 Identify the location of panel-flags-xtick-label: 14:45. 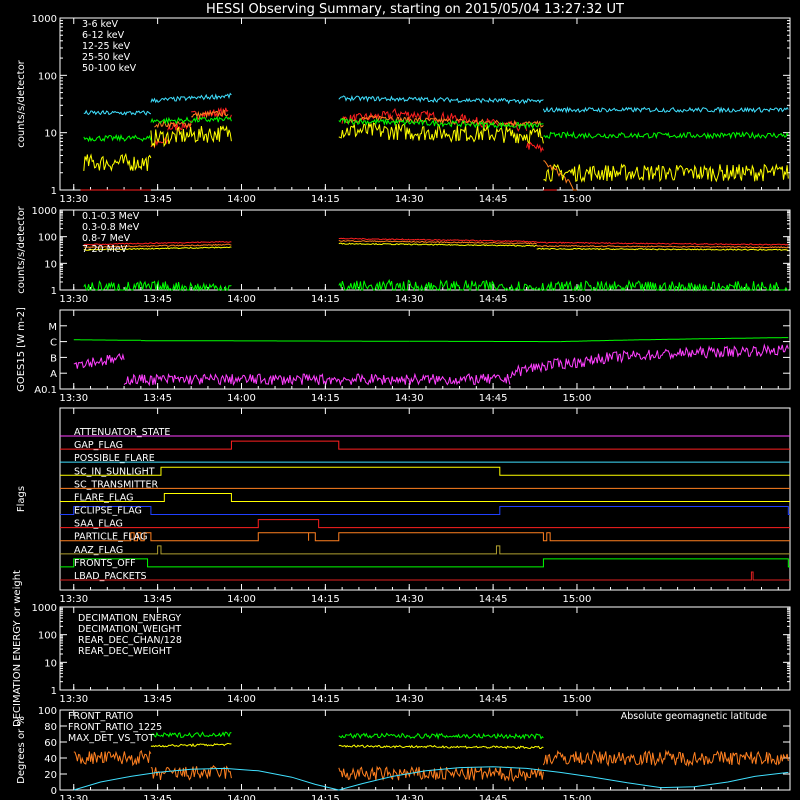
(493, 599).